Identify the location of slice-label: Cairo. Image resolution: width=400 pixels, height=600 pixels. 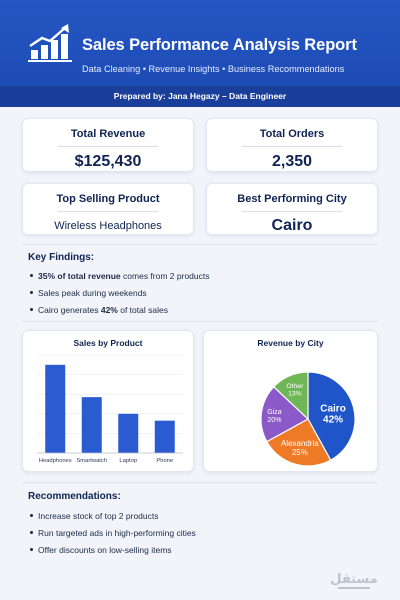
(333, 409).